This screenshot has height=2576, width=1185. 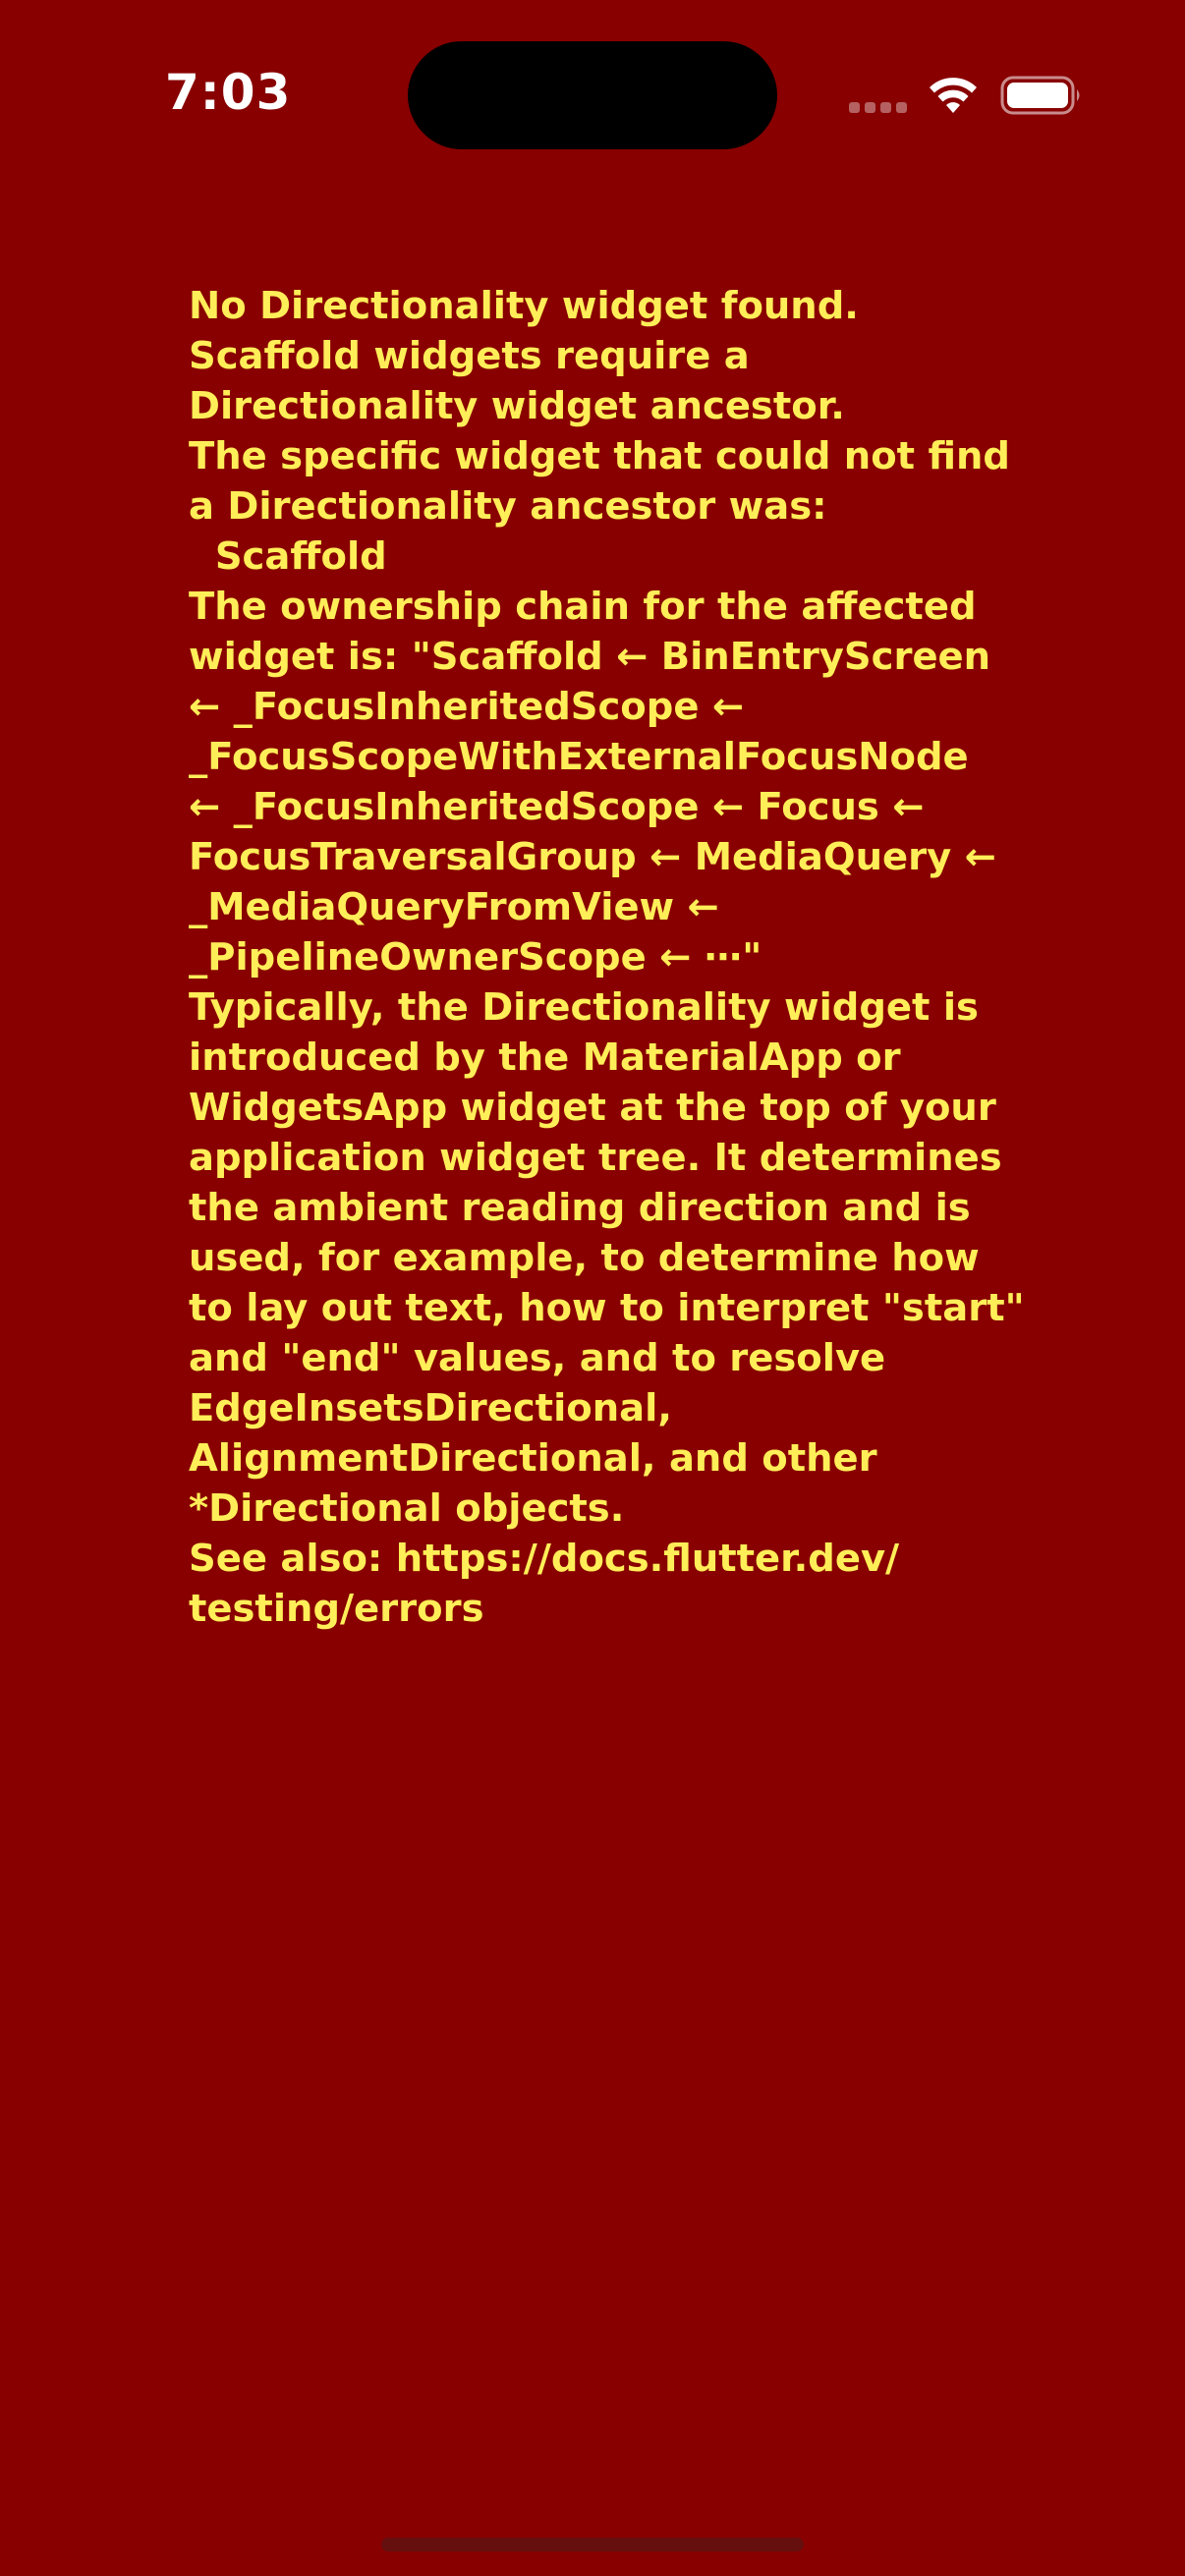 I want to click on battery-icon, so click(x=1040, y=95).